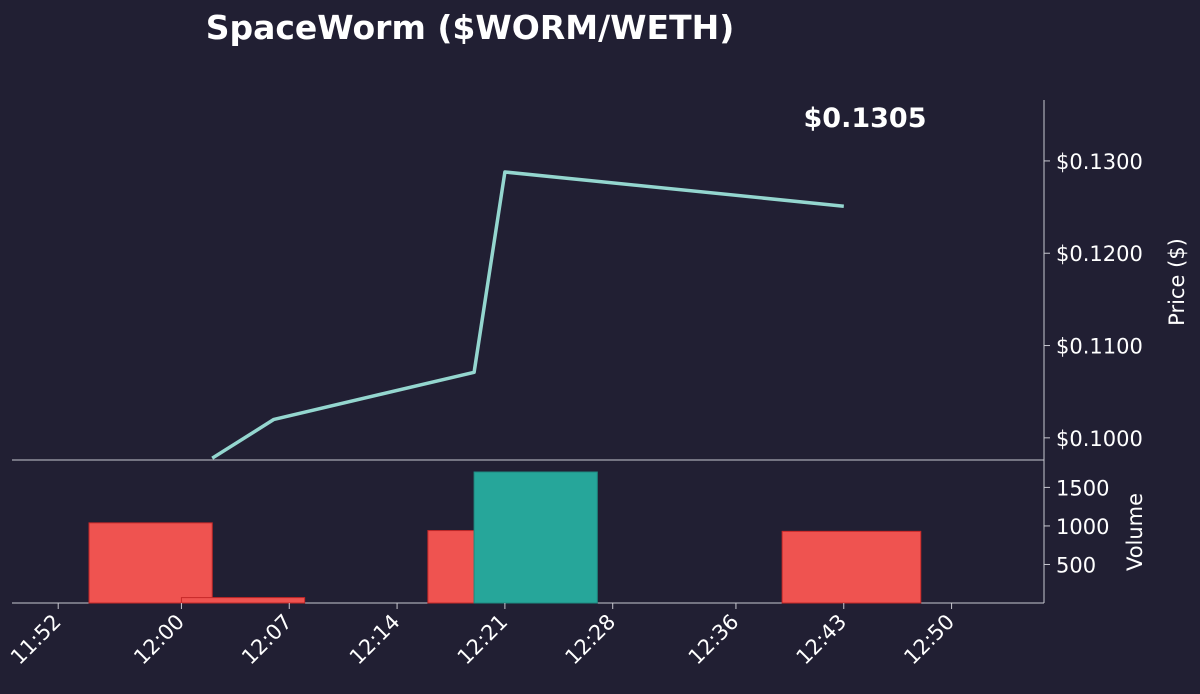 This screenshot has height=694, width=1200. I want to click on price-tick-label: $0.1300, so click(1099, 162).